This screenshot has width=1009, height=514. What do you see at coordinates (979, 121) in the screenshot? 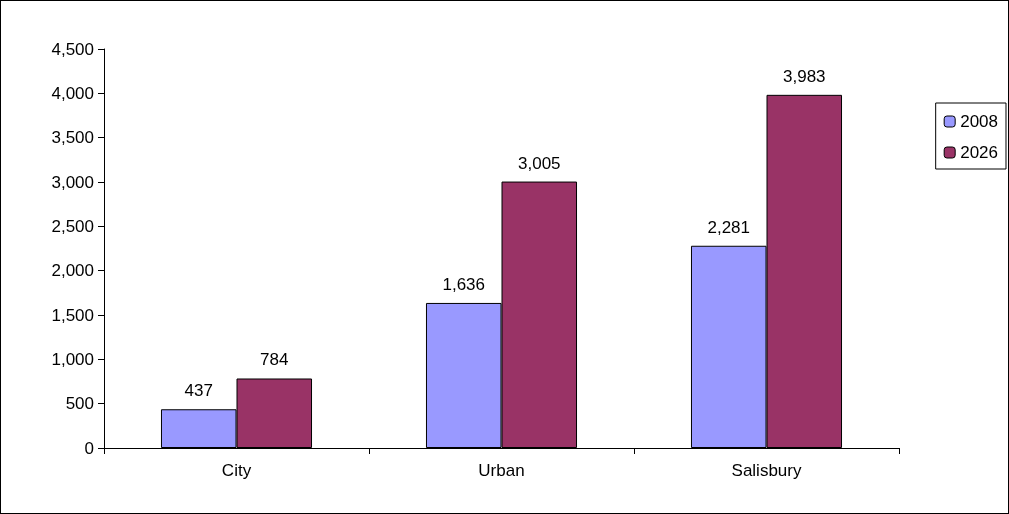
I see `legend-label: 2008` at bounding box center [979, 121].